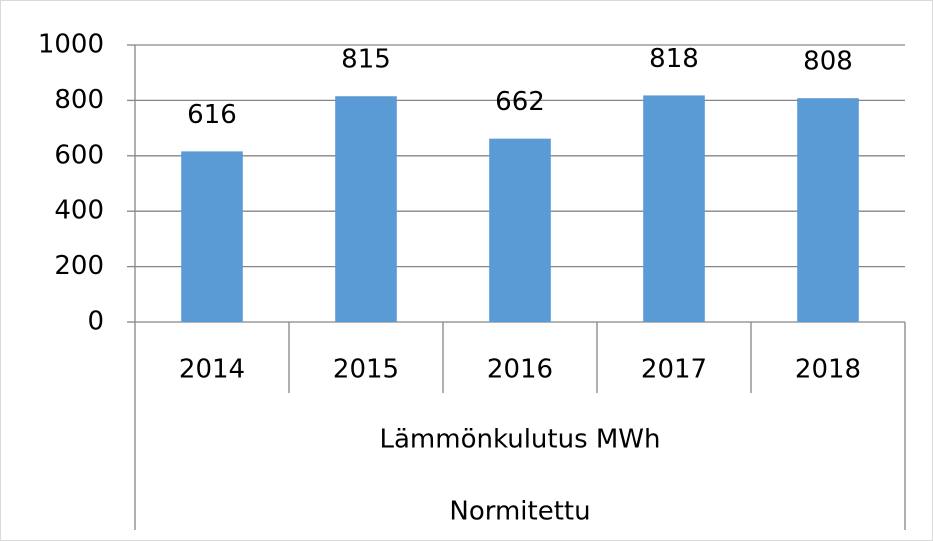  I want to click on data-label: 808, so click(828, 62).